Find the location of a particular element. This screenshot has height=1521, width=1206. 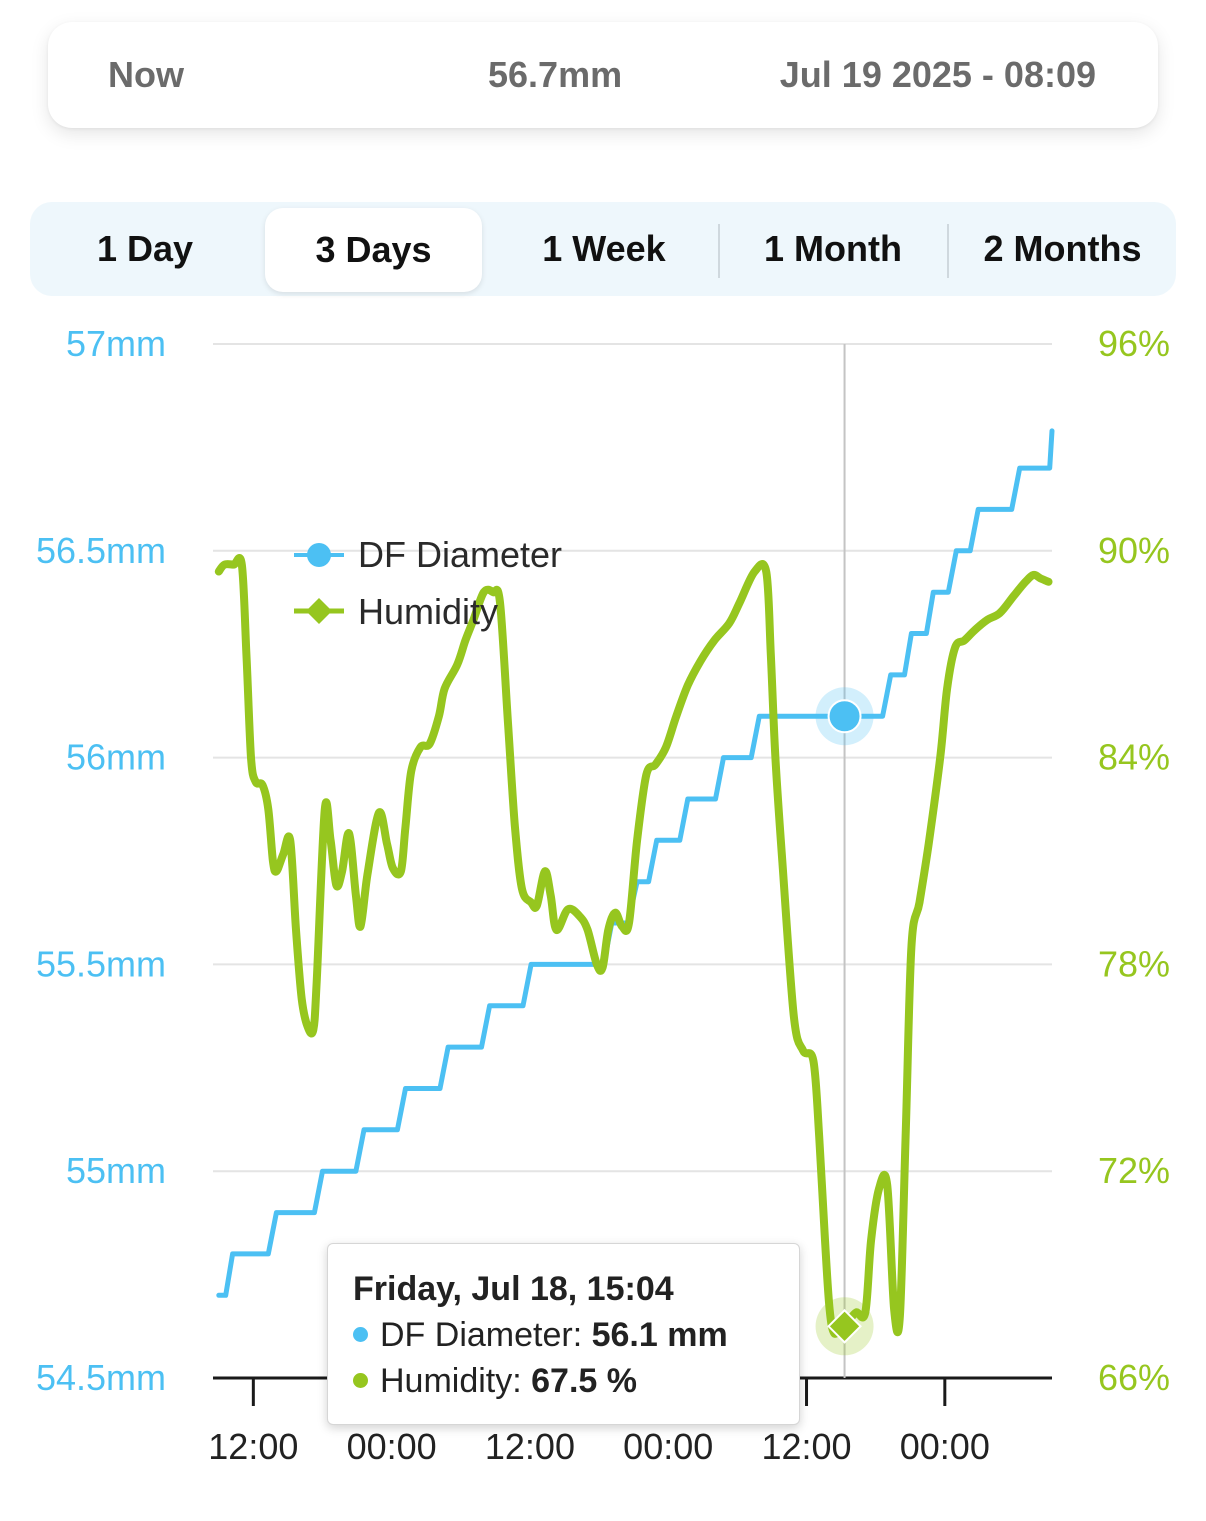

y-left-tick-label: 54.5mm is located at coordinates (101, 1377).